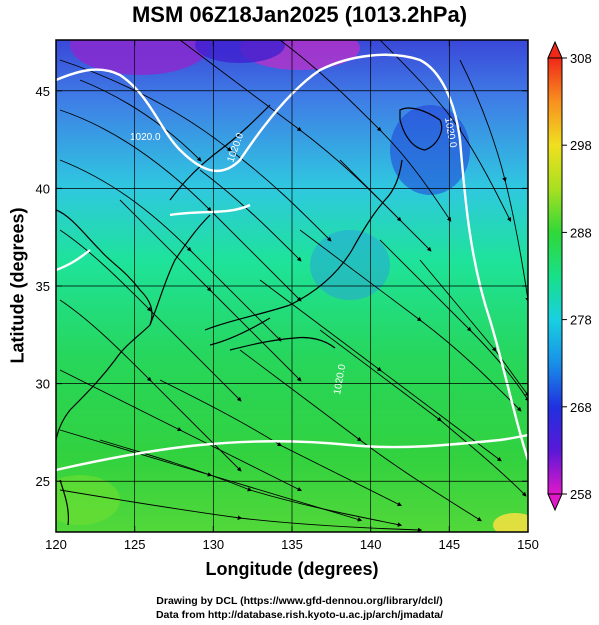 This screenshot has height=625, width=599. I want to click on x-tick-label: 130, so click(213, 544).